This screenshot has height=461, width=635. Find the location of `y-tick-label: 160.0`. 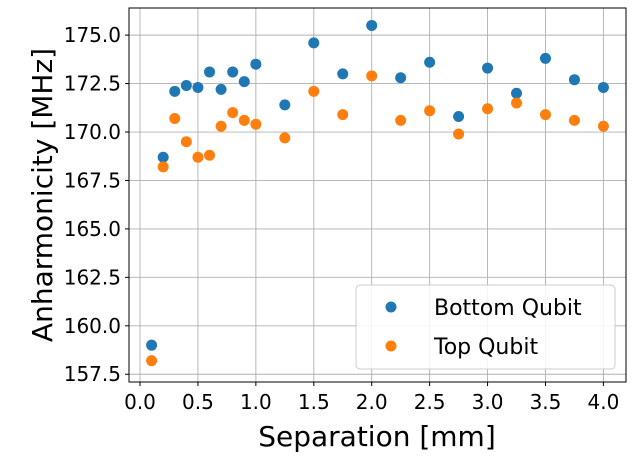

y-tick-label: 160.0 is located at coordinates (92, 326).